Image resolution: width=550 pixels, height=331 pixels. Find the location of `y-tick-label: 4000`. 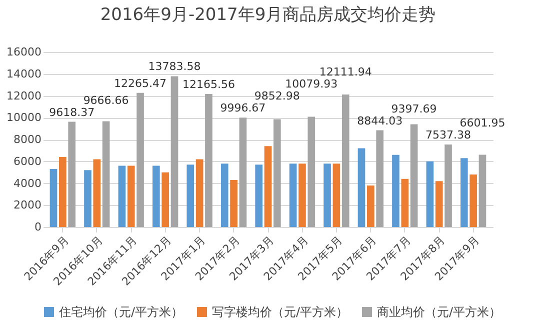

y-tick-label: 4000 is located at coordinates (28, 183).